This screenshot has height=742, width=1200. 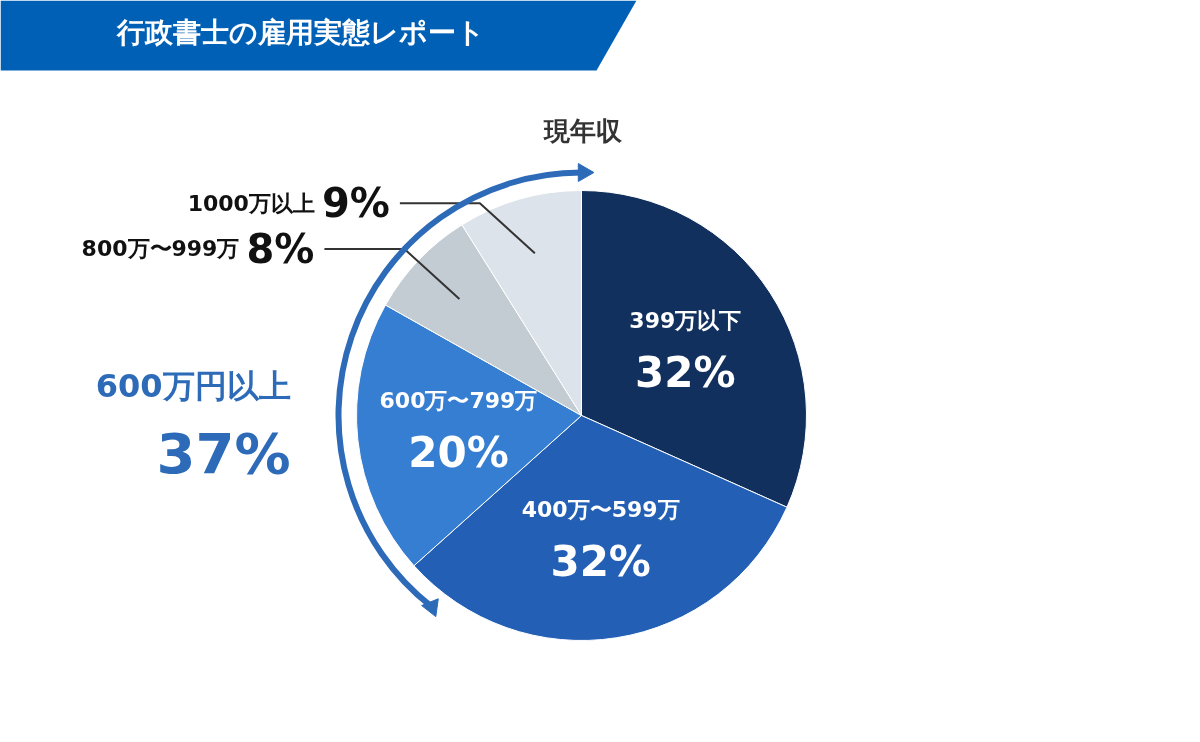 I want to click on text: 37%, so click(x=223, y=453).